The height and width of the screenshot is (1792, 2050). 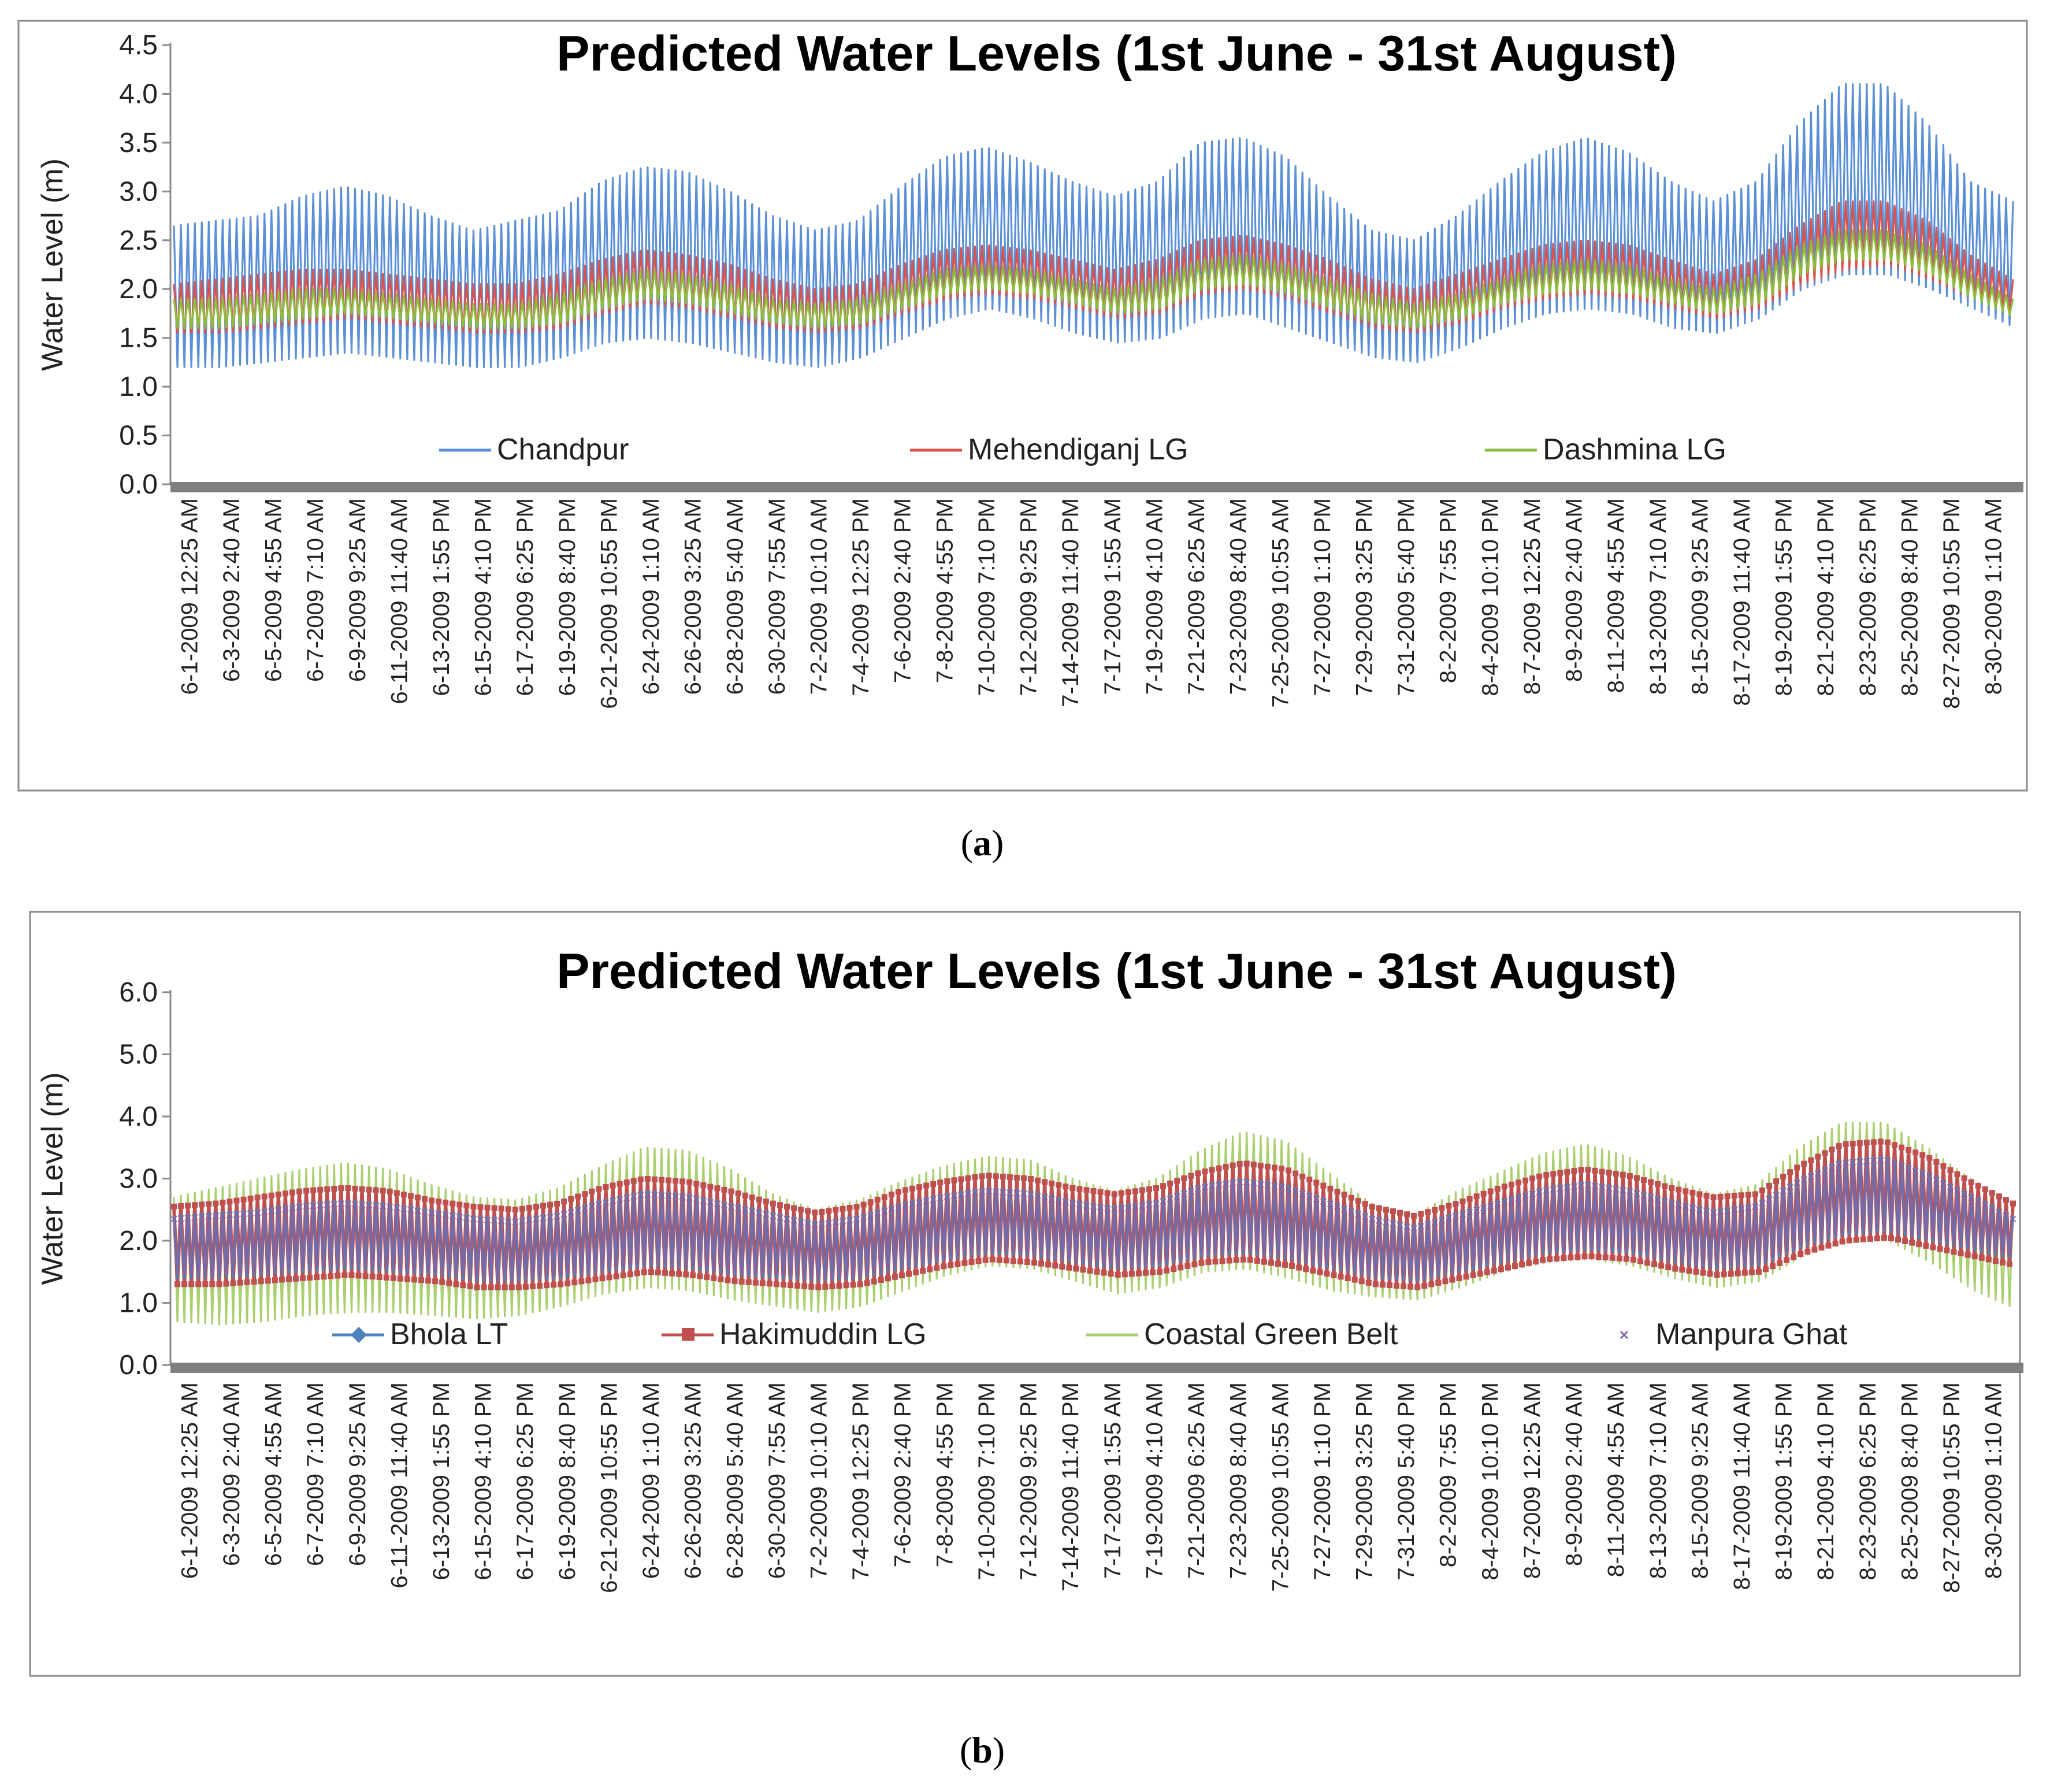 I want to click on x-tick-label: 6-11-2009 11:40 AM, so click(x=399, y=1485).